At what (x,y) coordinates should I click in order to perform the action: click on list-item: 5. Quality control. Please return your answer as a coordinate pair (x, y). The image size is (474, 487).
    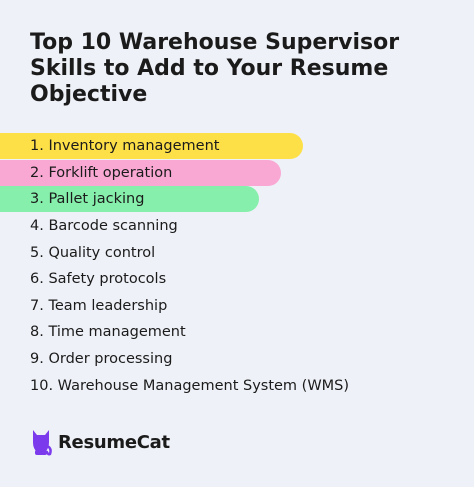
    Looking at the image, I should click on (237, 252).